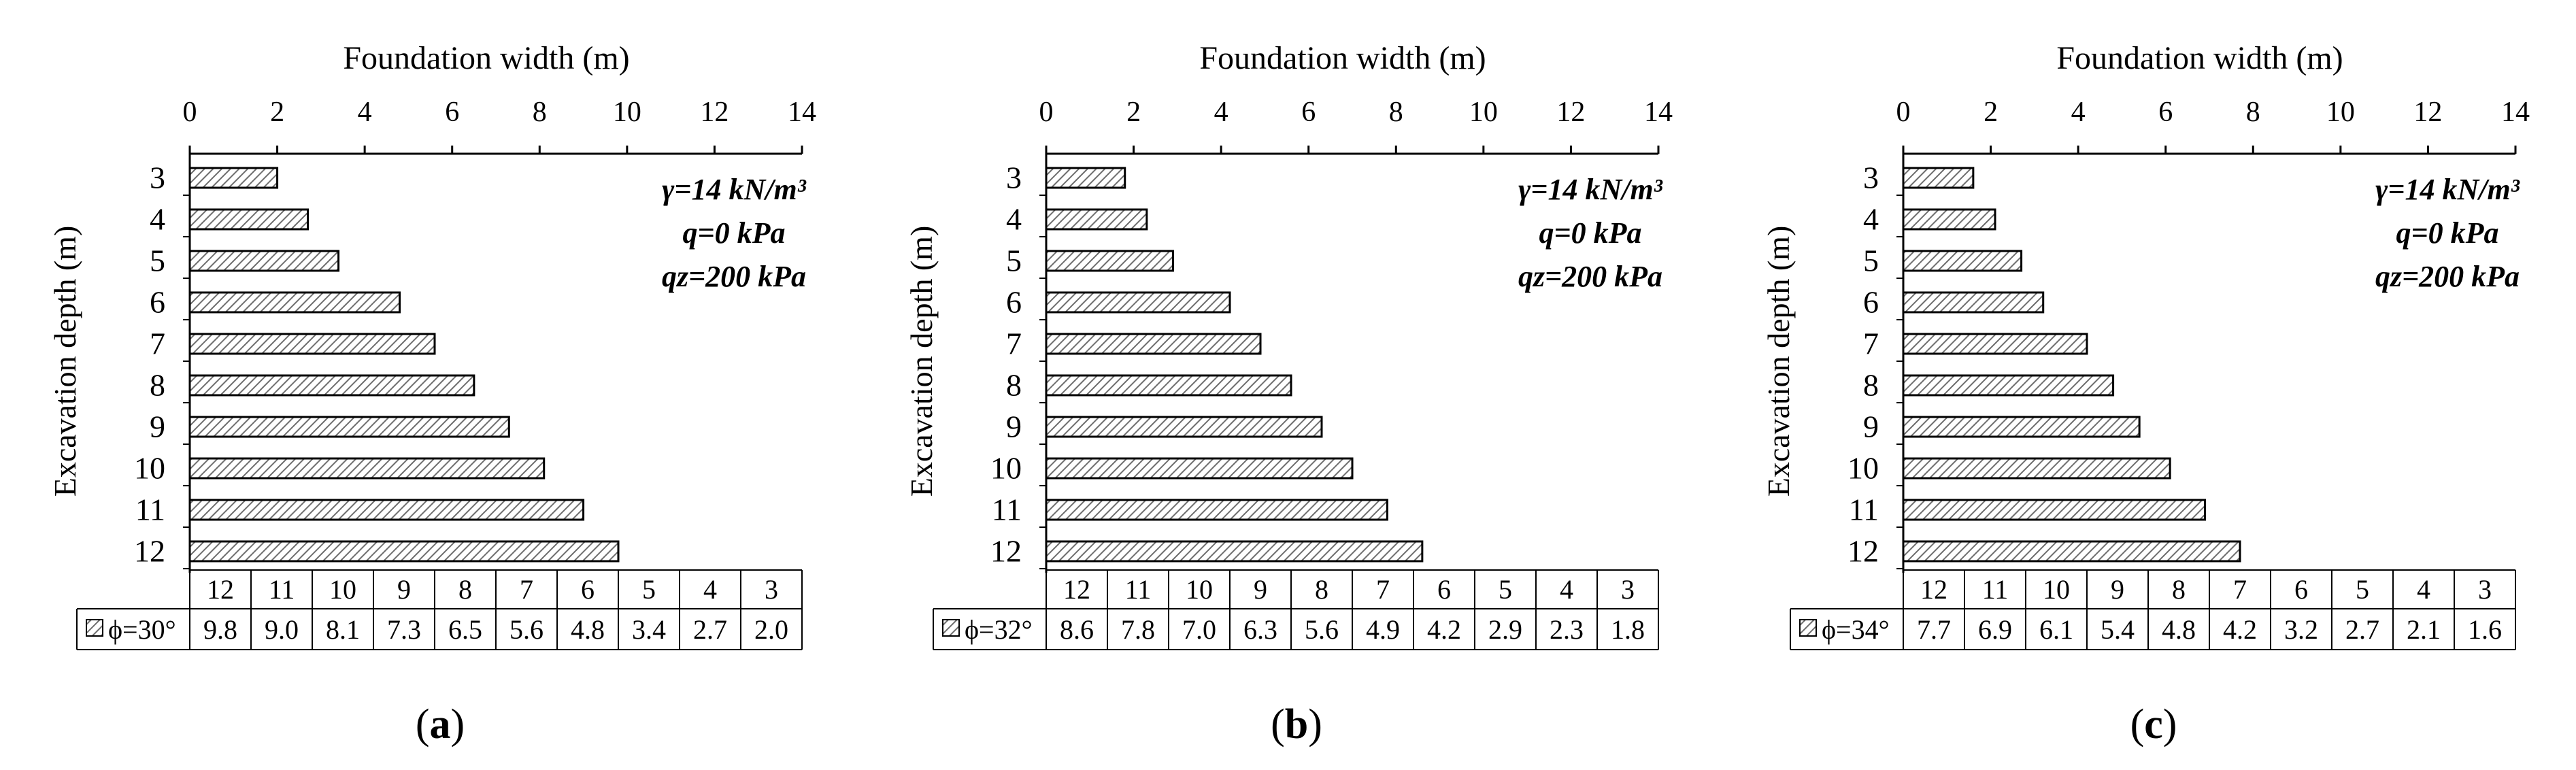 This screenshot has height=770, width=2576. What do you see at coordinates (1856, 629) in the screenshot?
I see `legend-label: ϕ=34°` at bounding box center [1856, 629].